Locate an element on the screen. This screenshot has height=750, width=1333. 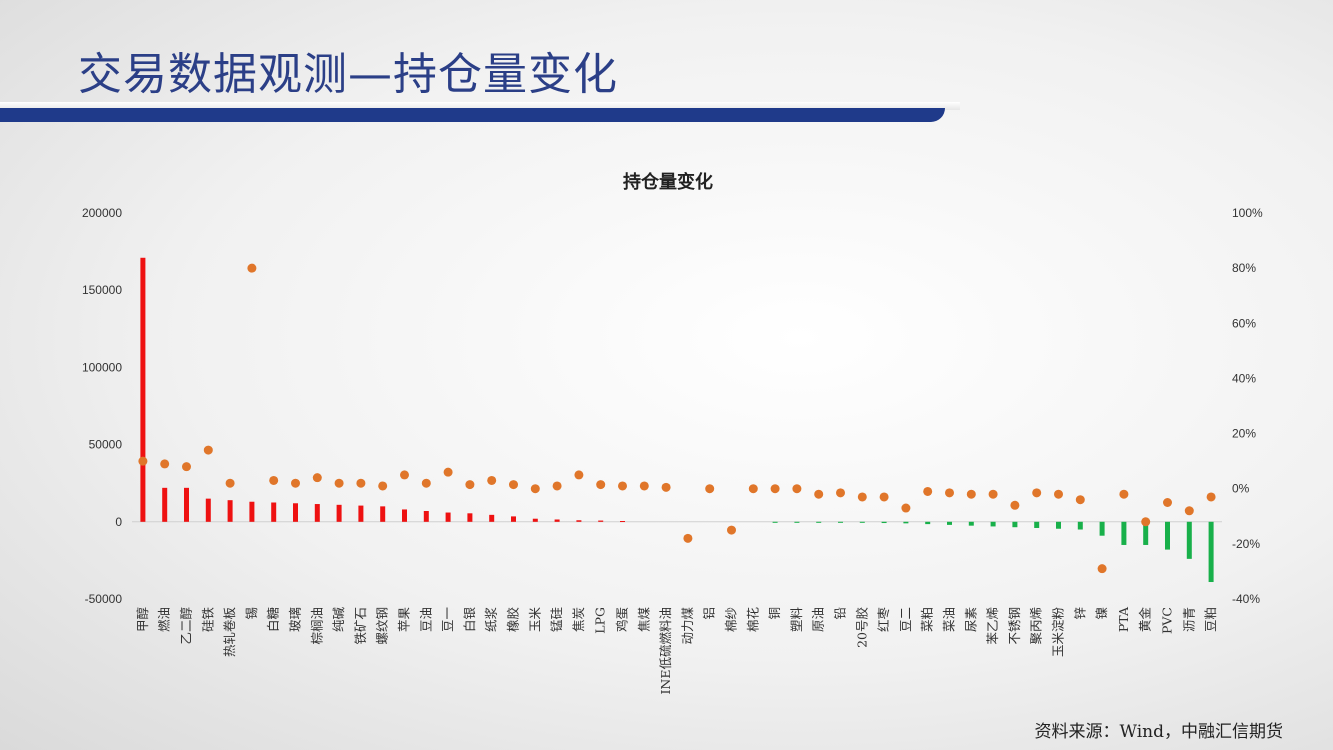
dot-INE低硫燃料油 is located at coordinates (666, 487).